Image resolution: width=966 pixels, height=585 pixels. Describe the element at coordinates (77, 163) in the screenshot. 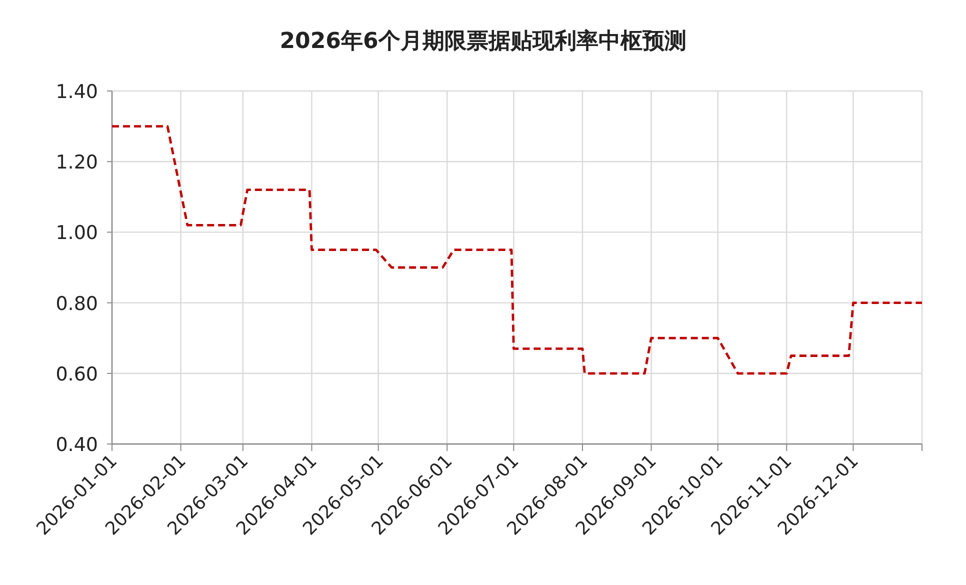

I see `y-tick-label: 1.20` at that location.